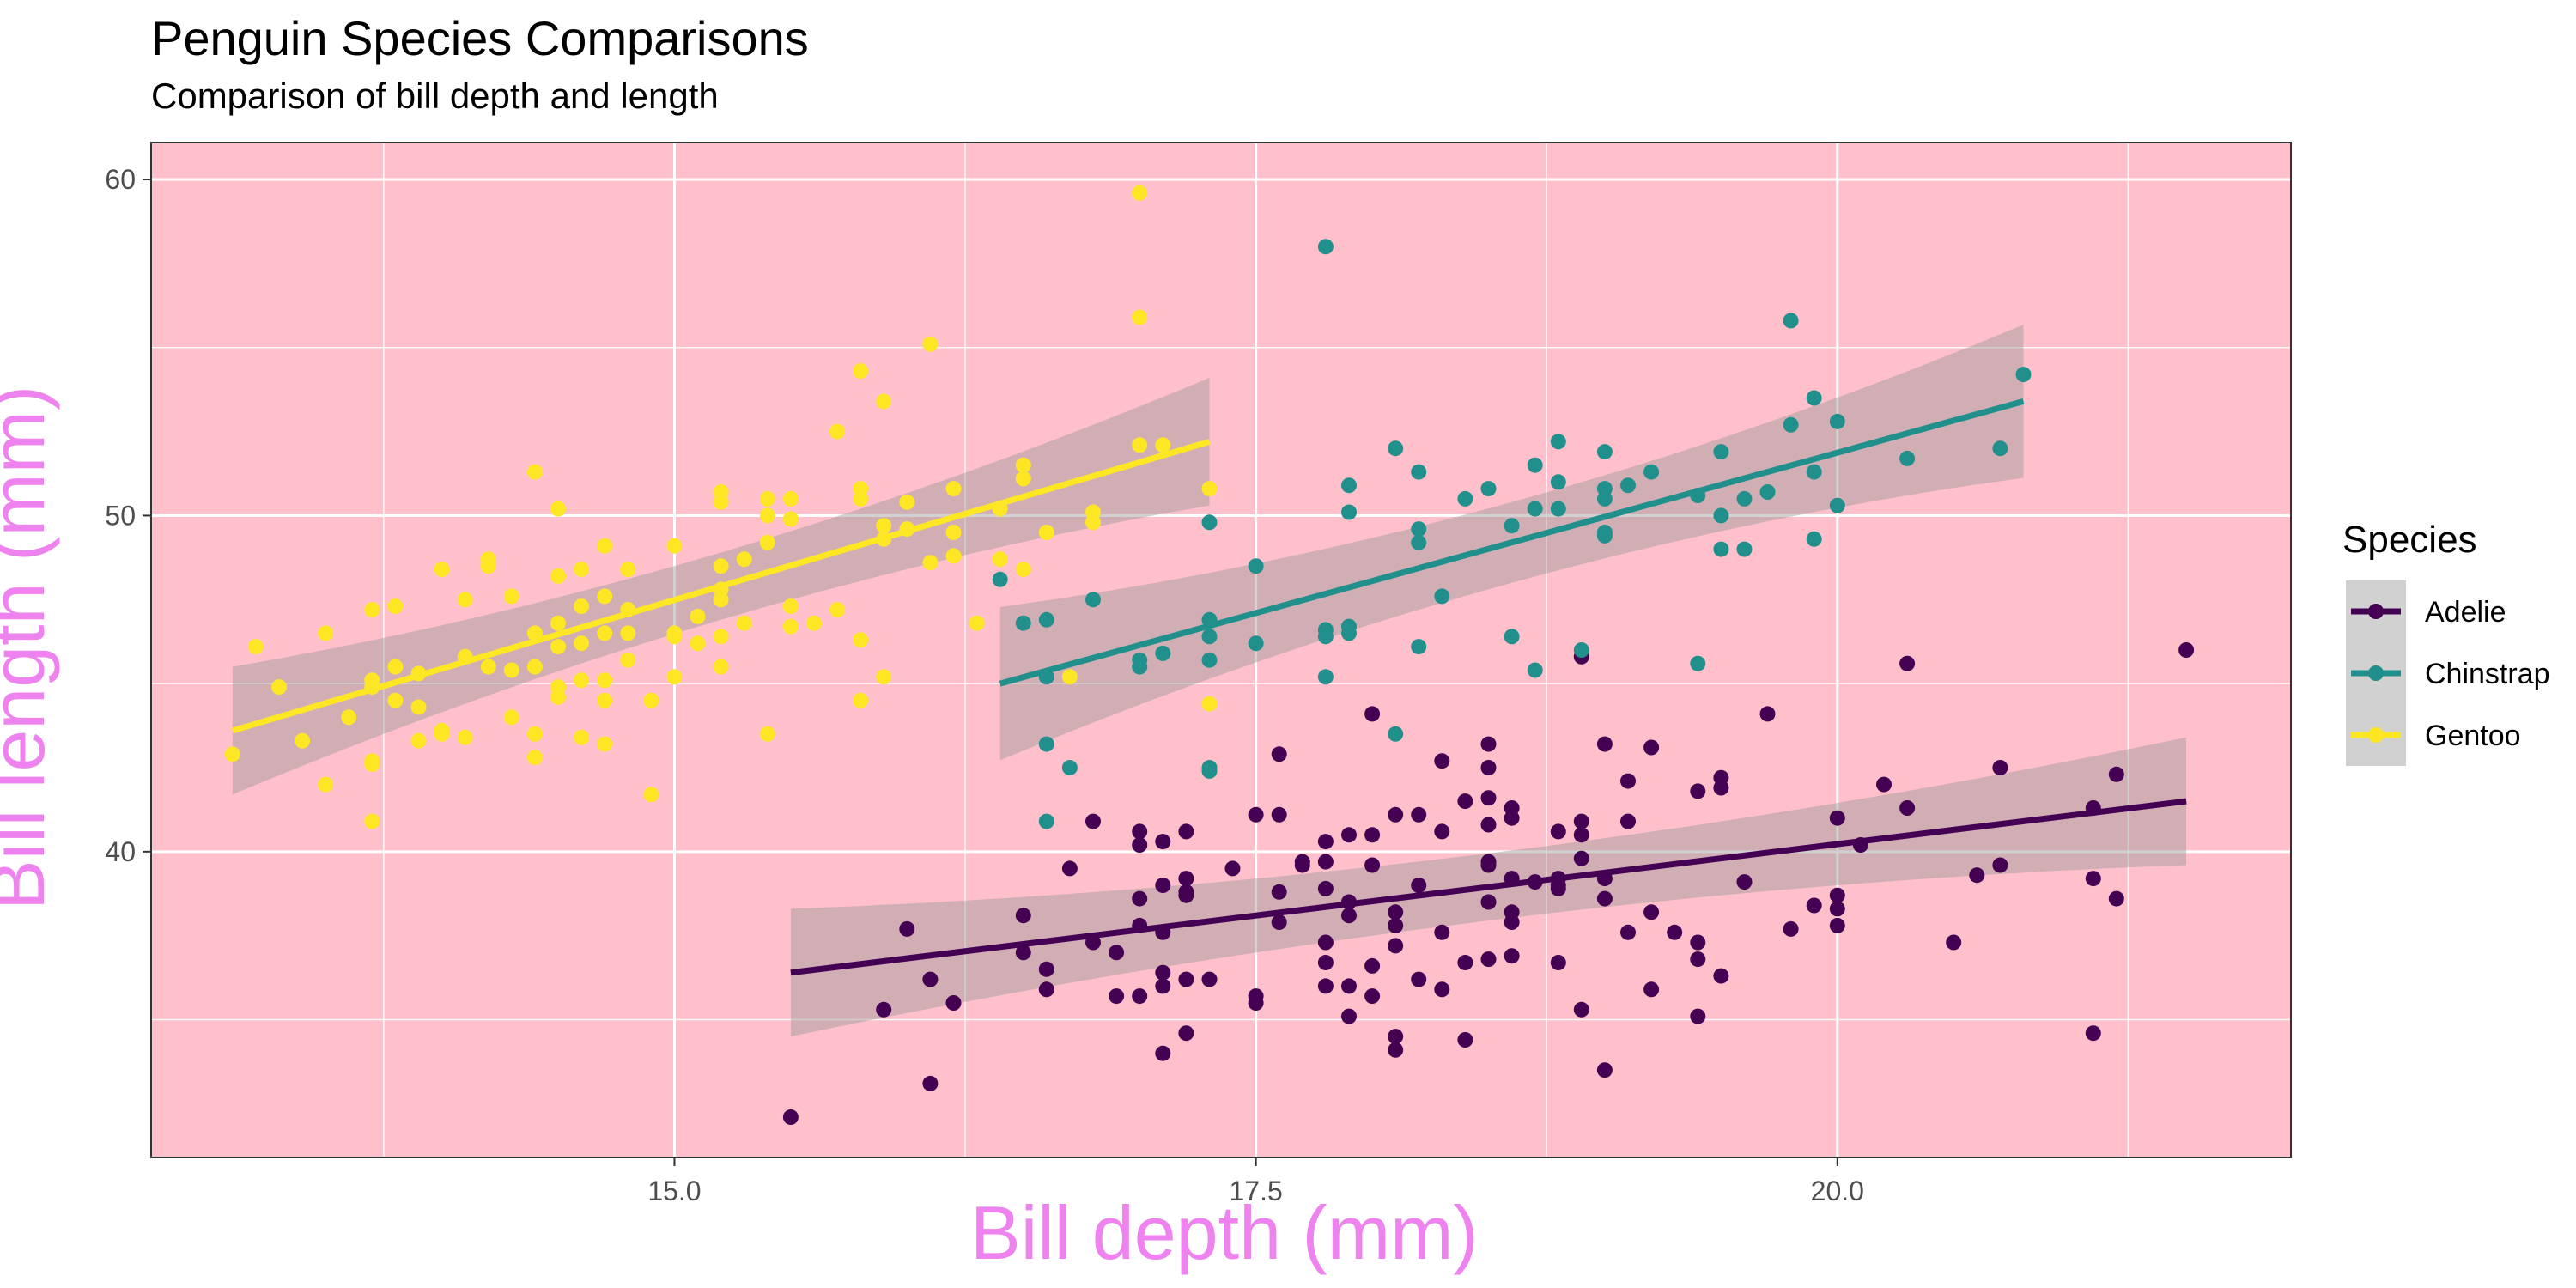  I want to click on x-tick-label: 15.0, so click(674, 1191).